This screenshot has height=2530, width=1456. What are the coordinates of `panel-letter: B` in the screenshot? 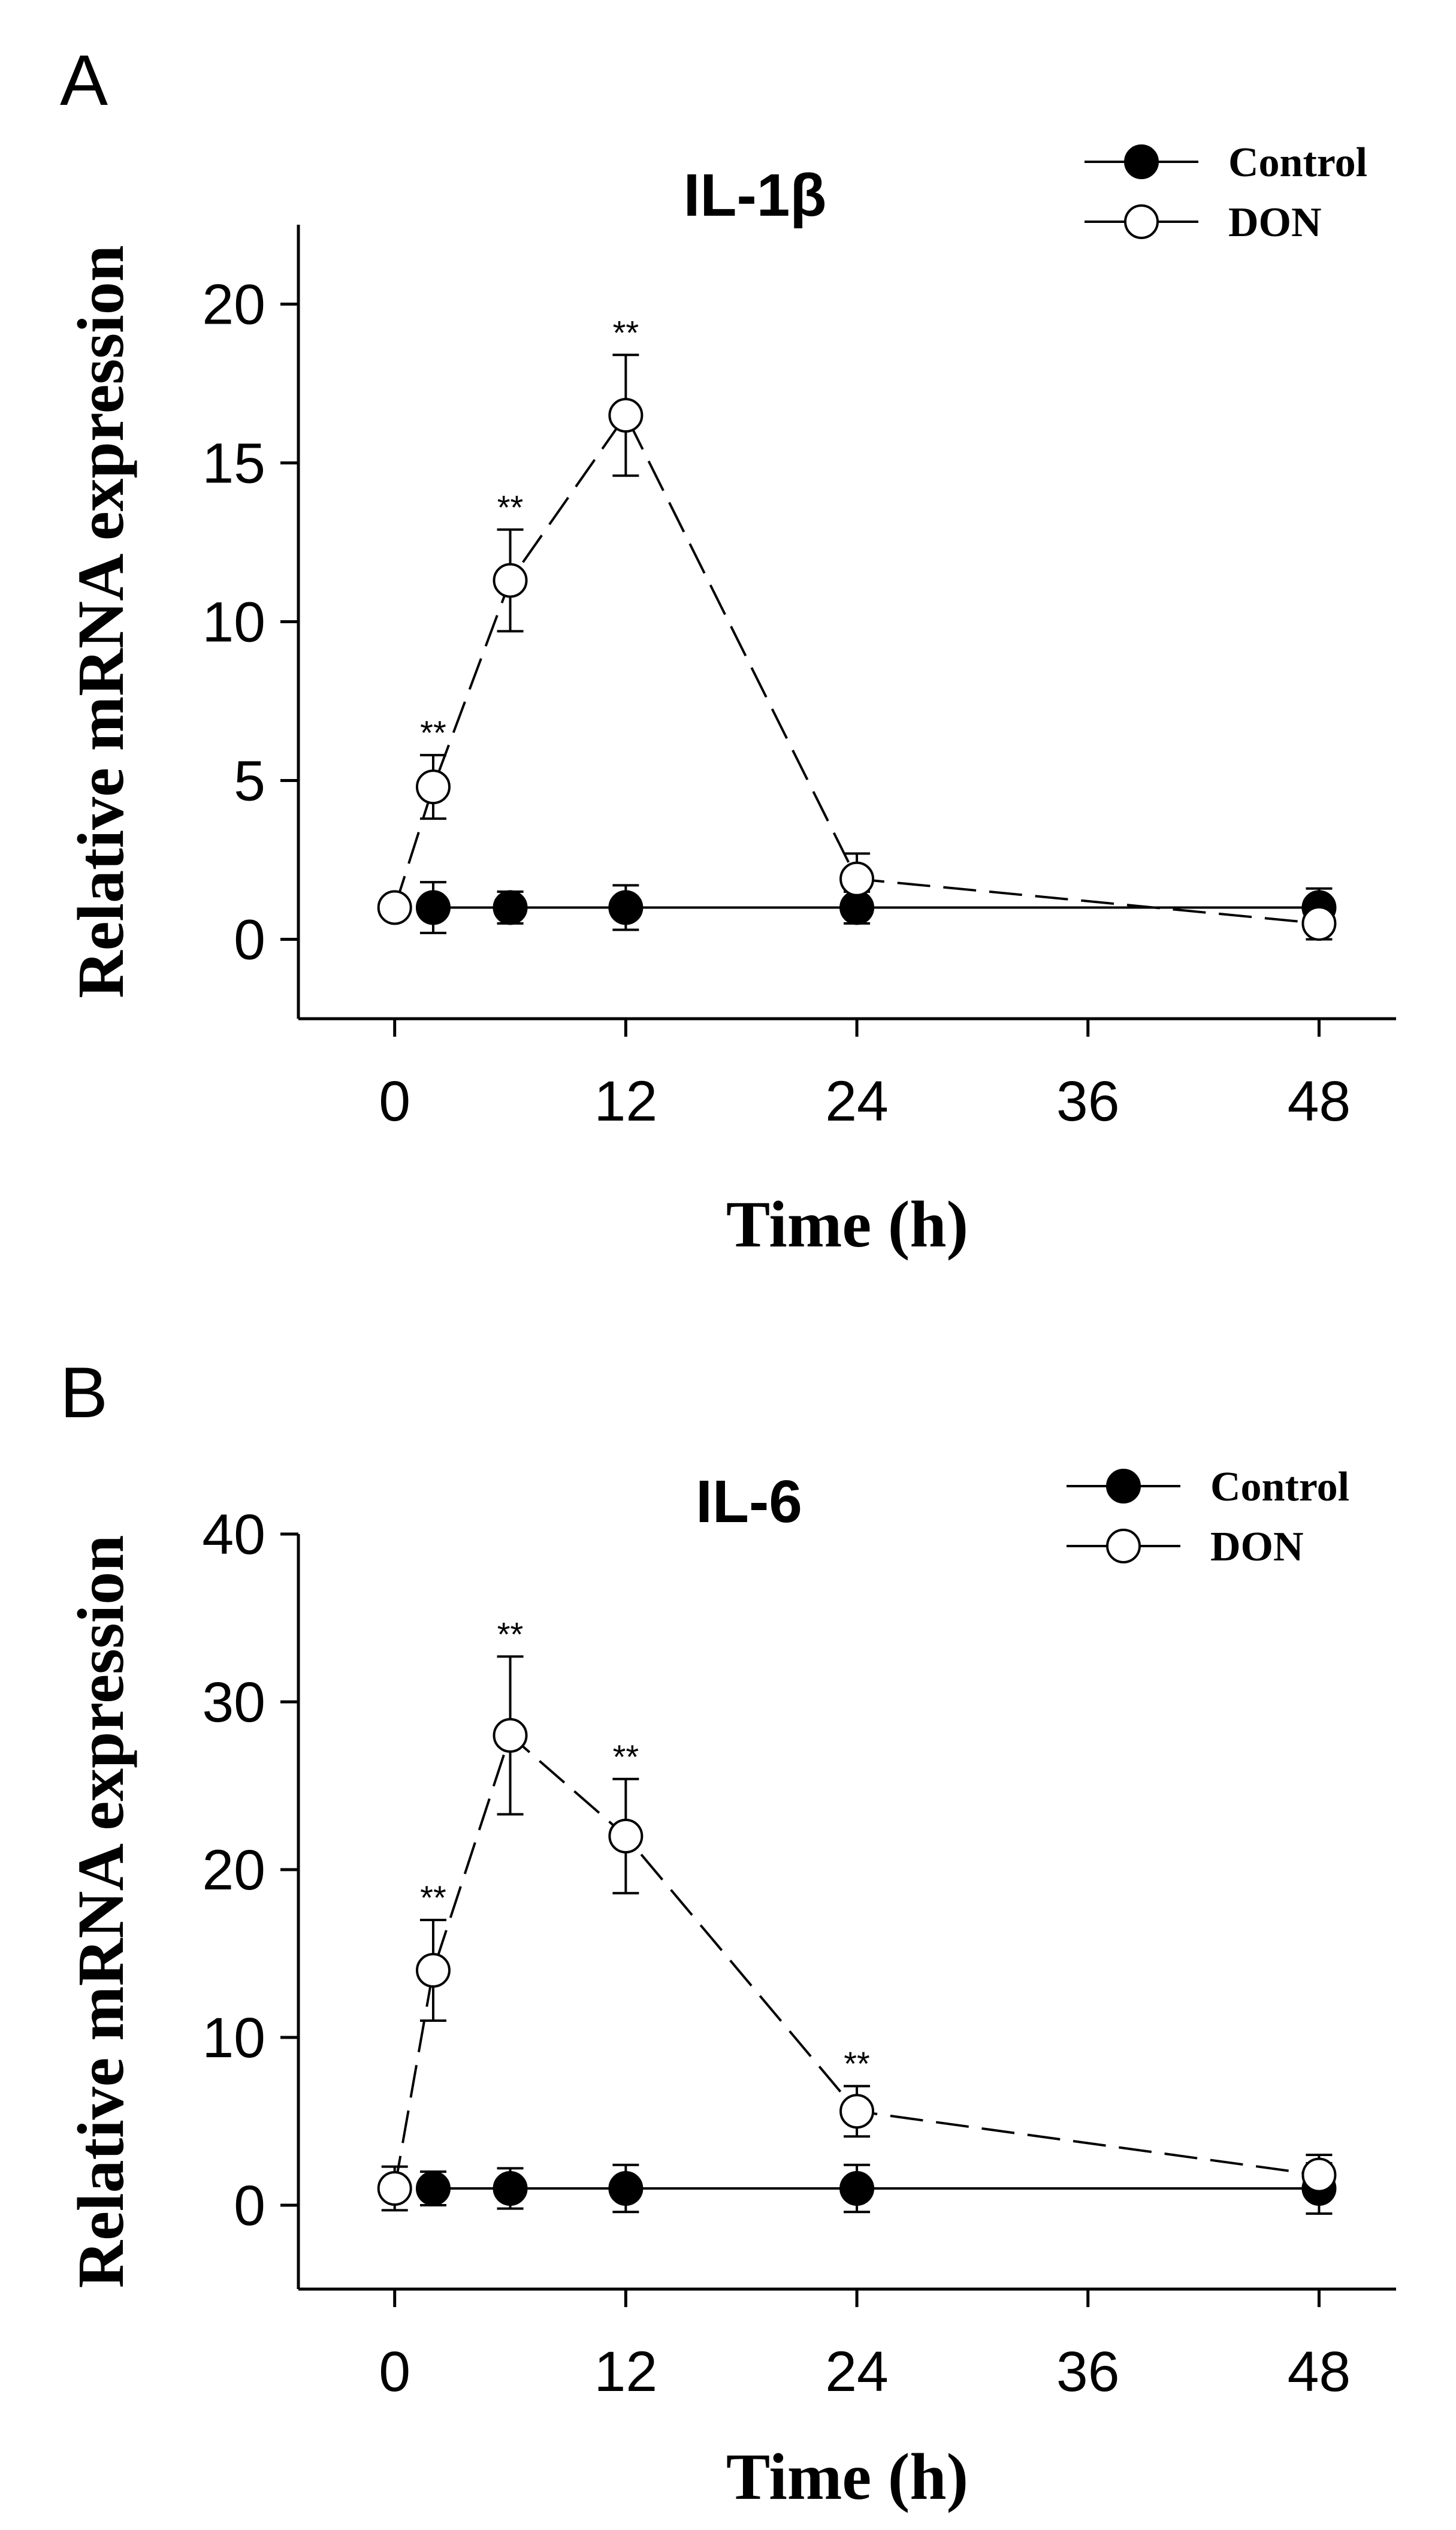 It's located at (84, 1392).